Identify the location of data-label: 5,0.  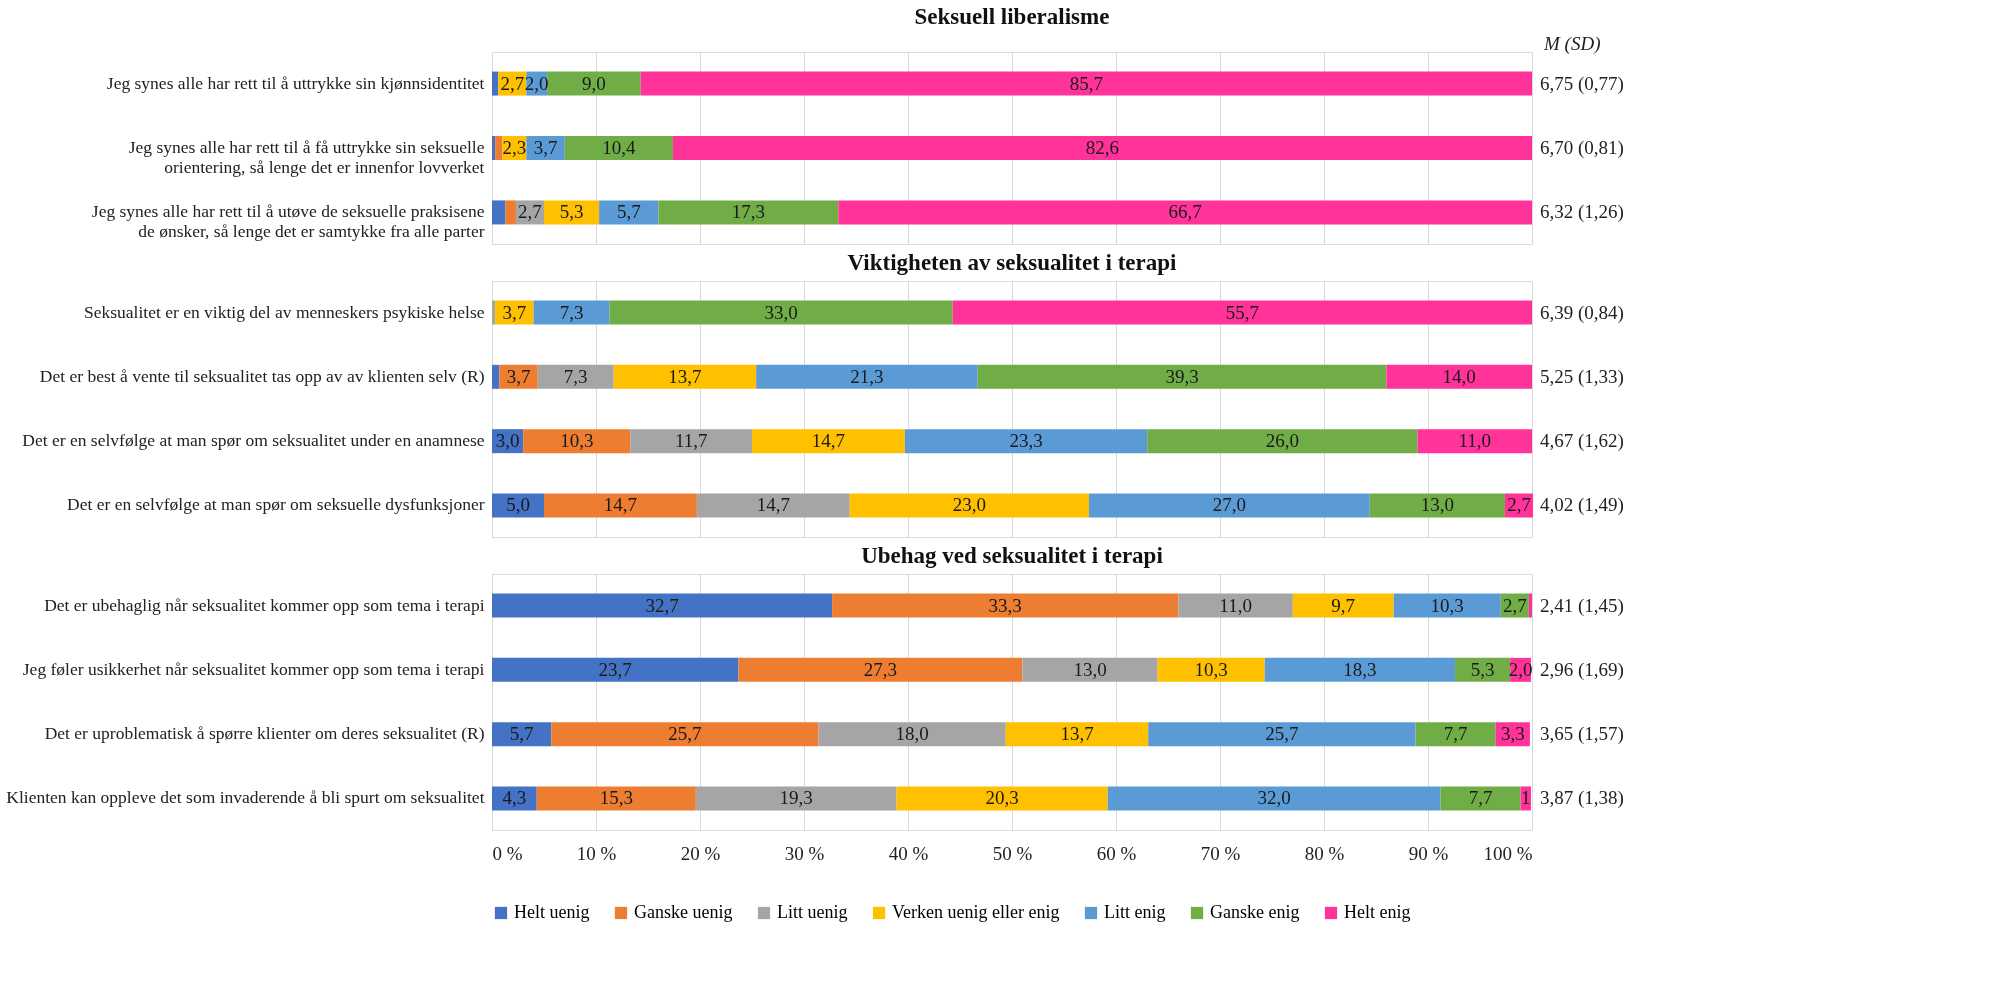
(518, 505).